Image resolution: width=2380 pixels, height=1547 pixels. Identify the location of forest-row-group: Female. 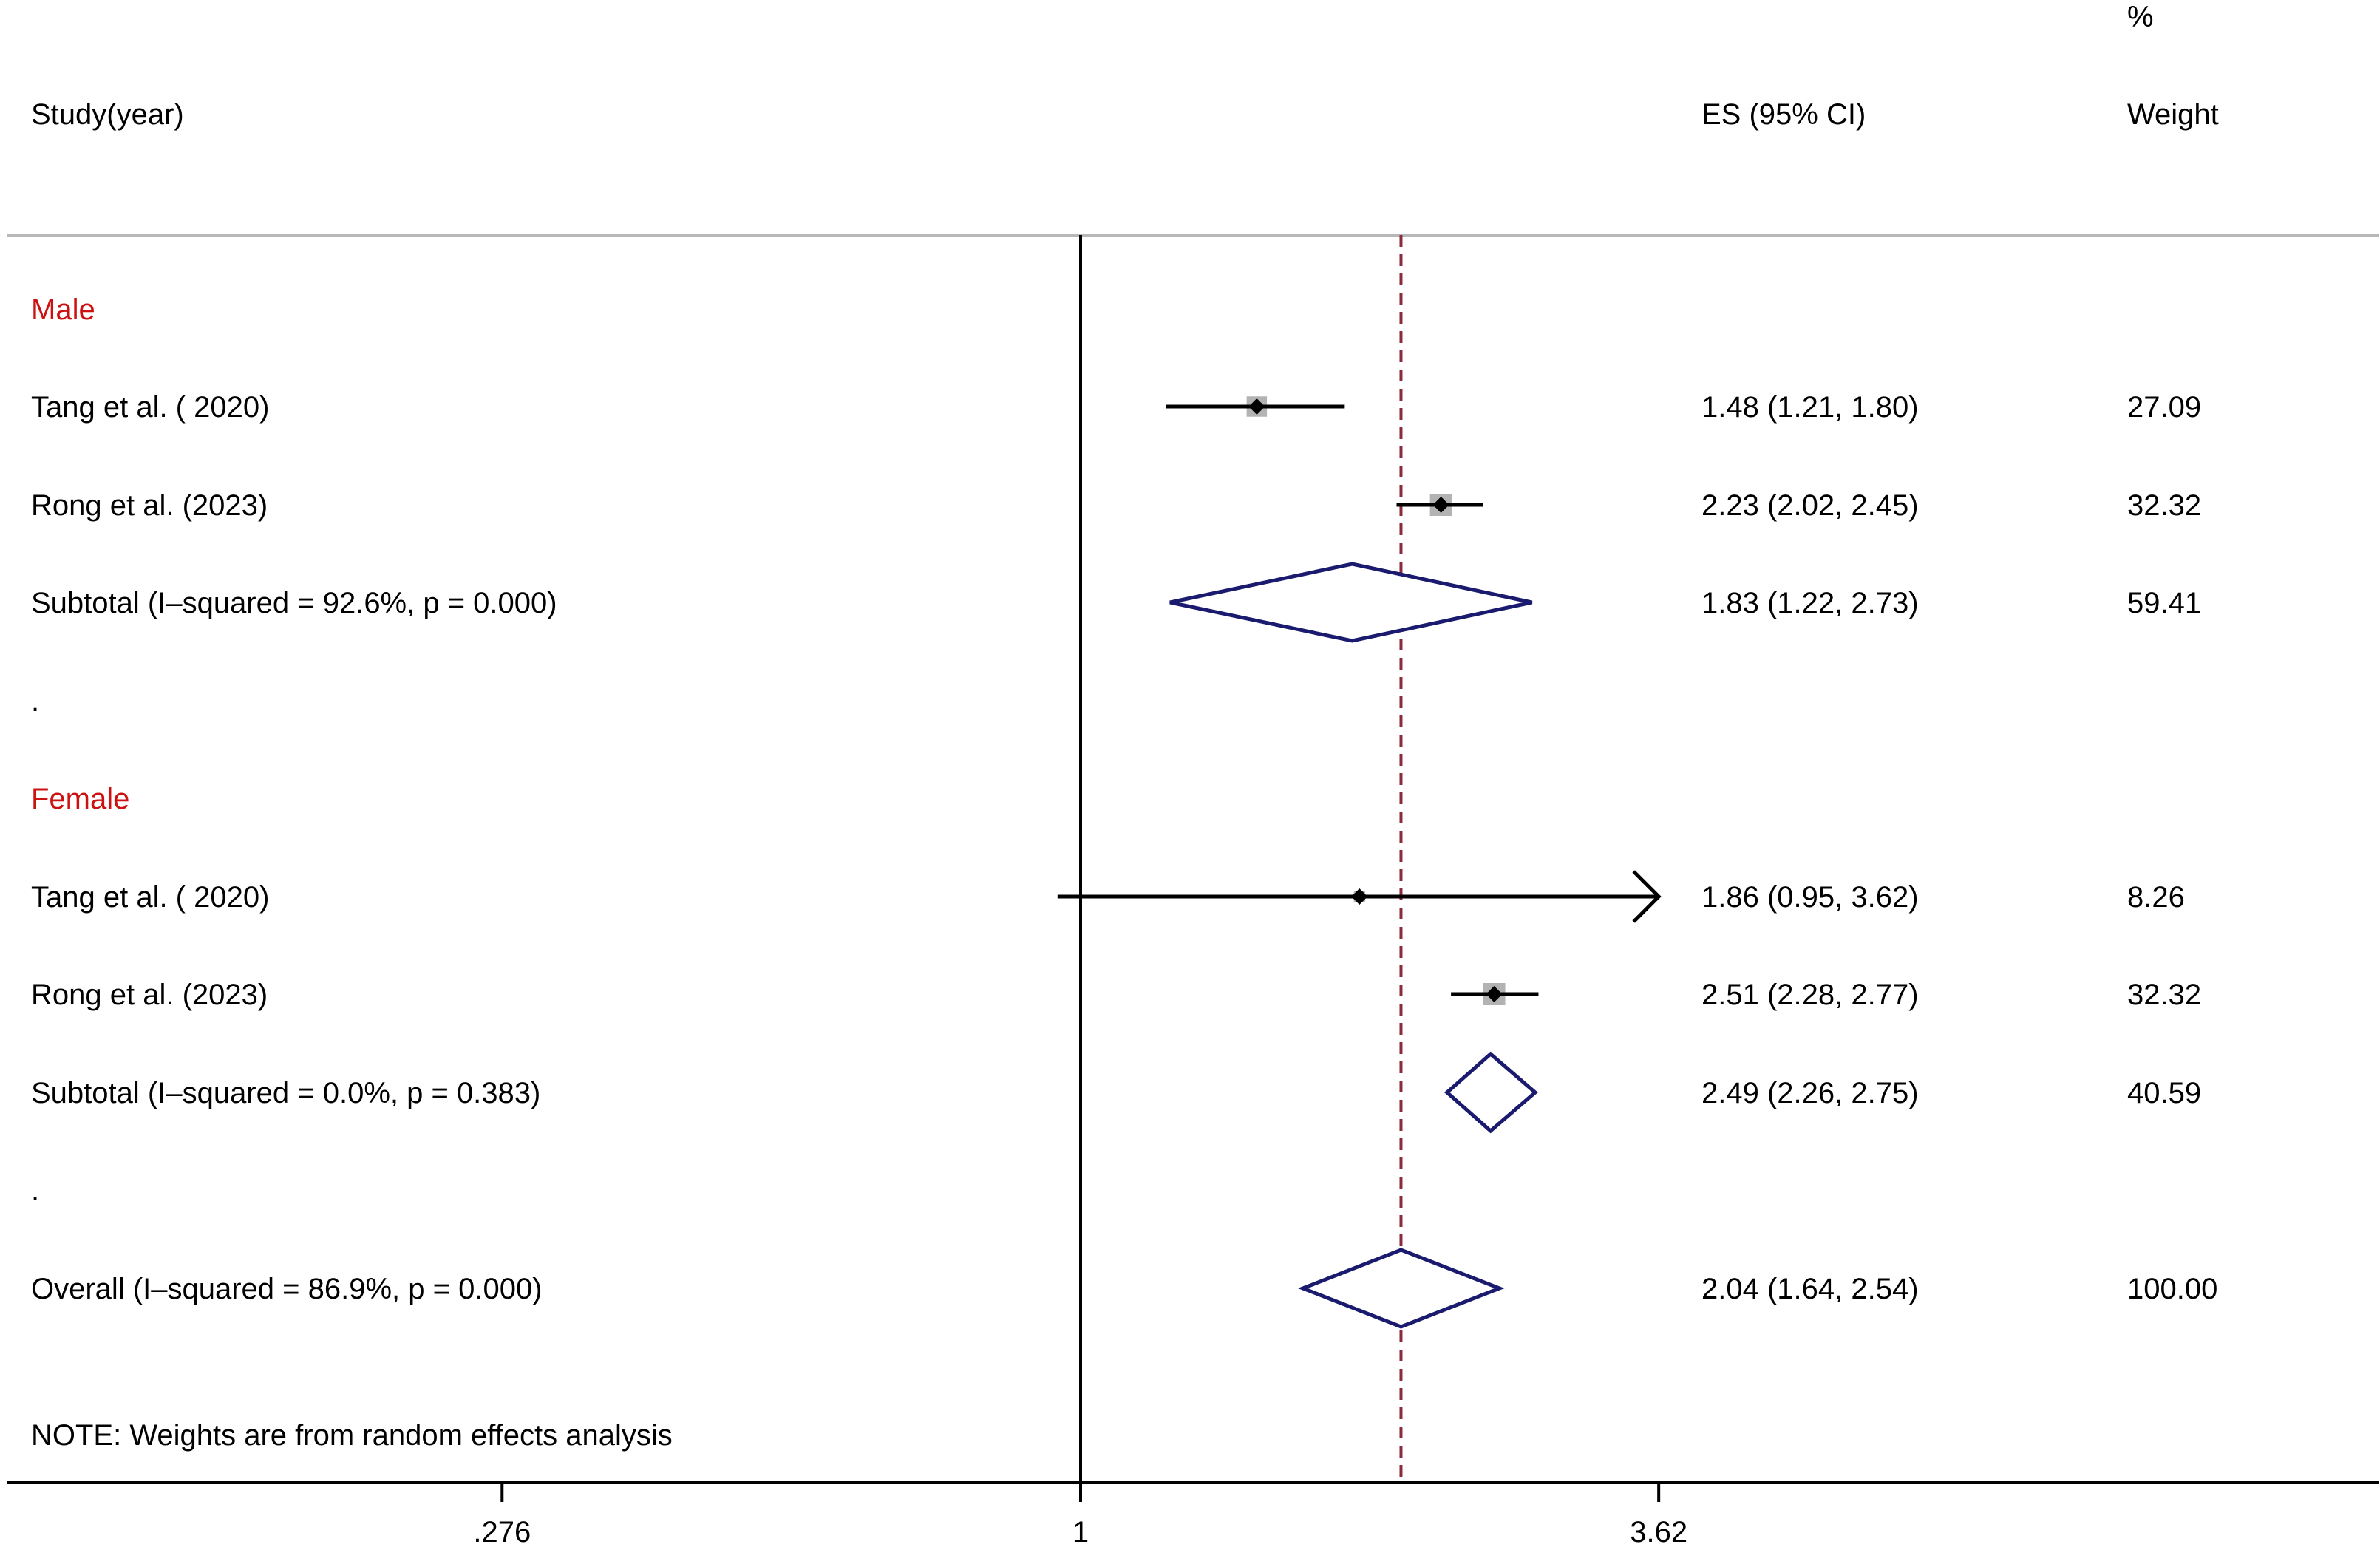
(80, 799).